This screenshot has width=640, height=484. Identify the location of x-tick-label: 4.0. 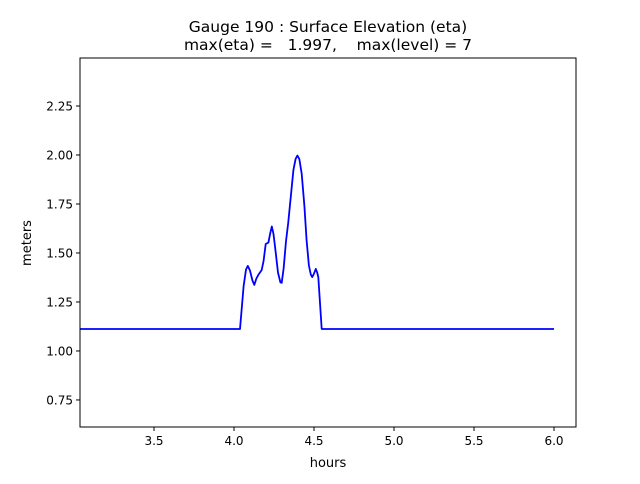
(233, 441).